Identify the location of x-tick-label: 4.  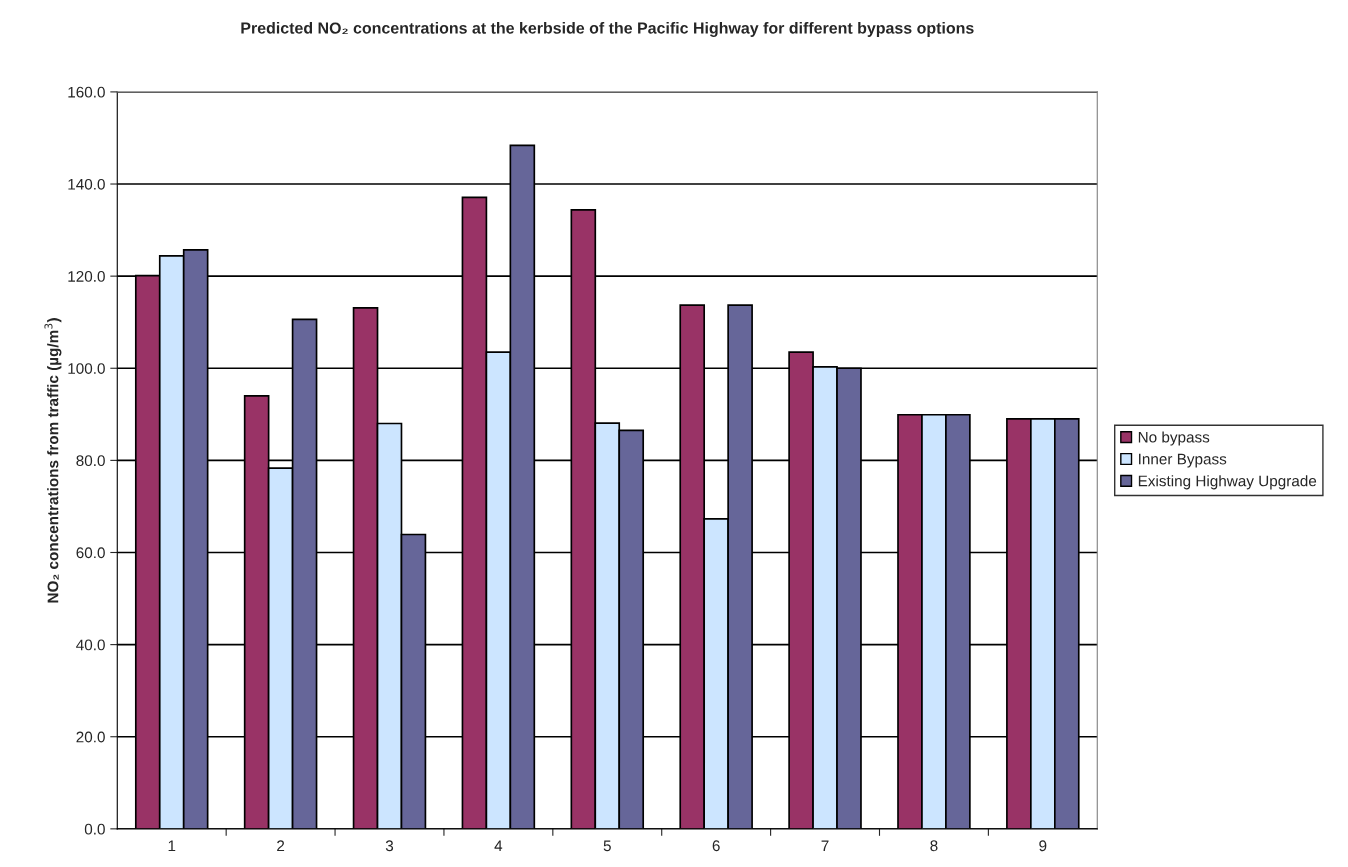
(498, 846).